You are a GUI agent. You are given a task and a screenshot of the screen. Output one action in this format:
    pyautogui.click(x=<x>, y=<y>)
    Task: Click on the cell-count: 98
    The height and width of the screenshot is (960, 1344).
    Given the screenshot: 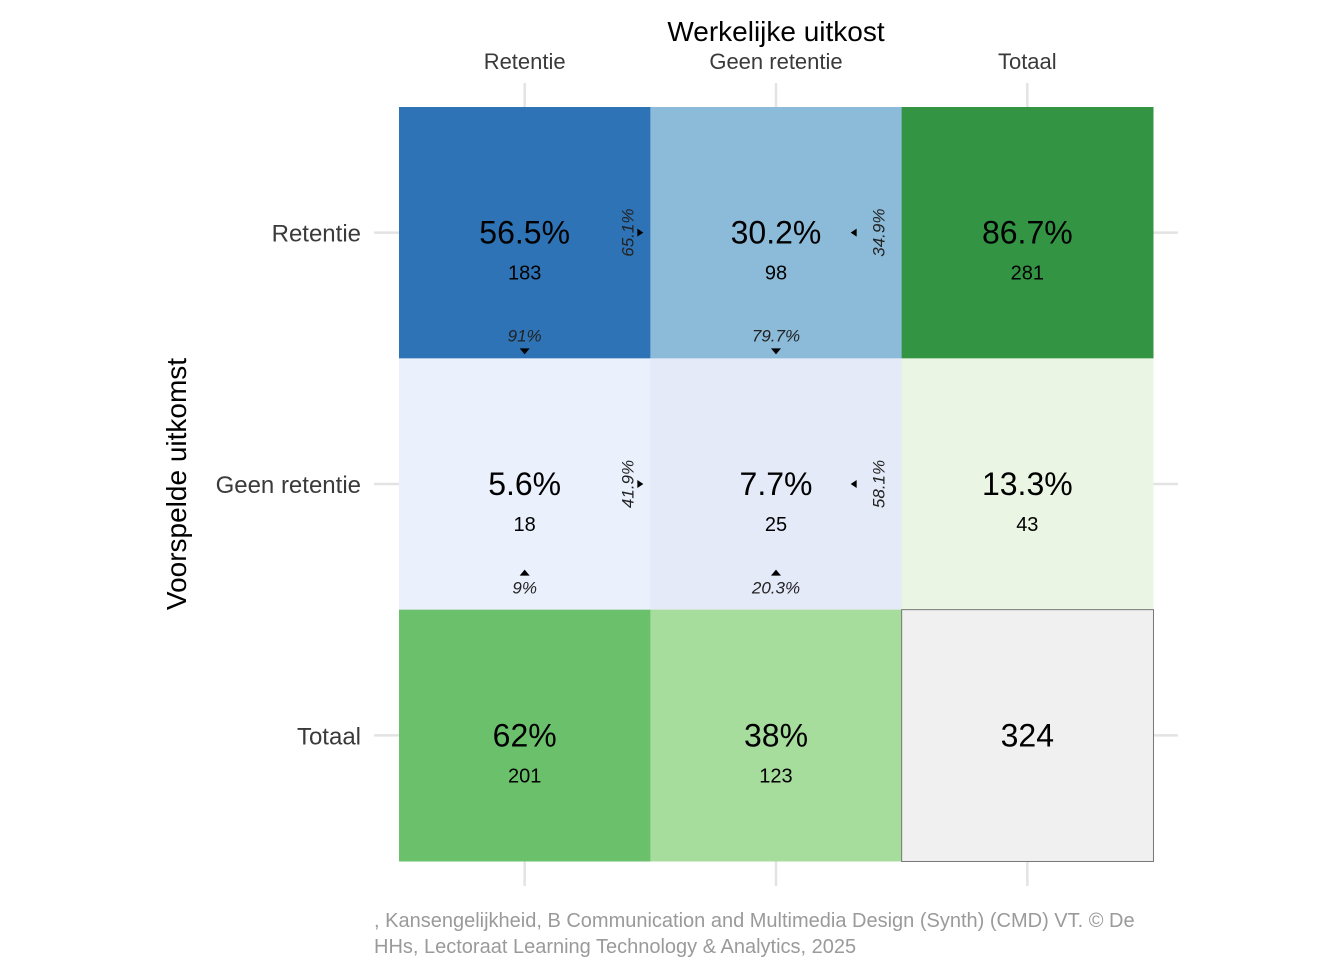 What is the action you would take?
    pyautogui.click(x=776, y=274)
    